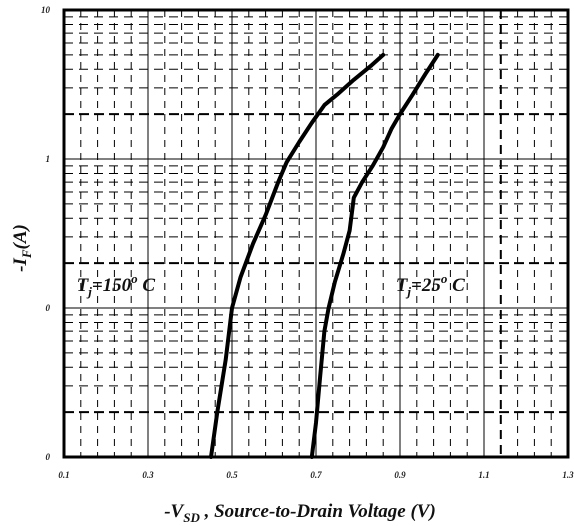 This screenshot has width=574, height=526. What do you see at coordinates (22, 248) in the screenshot?
I see `y-axis-title: -IF(A)` at bounding box center [22, 248].